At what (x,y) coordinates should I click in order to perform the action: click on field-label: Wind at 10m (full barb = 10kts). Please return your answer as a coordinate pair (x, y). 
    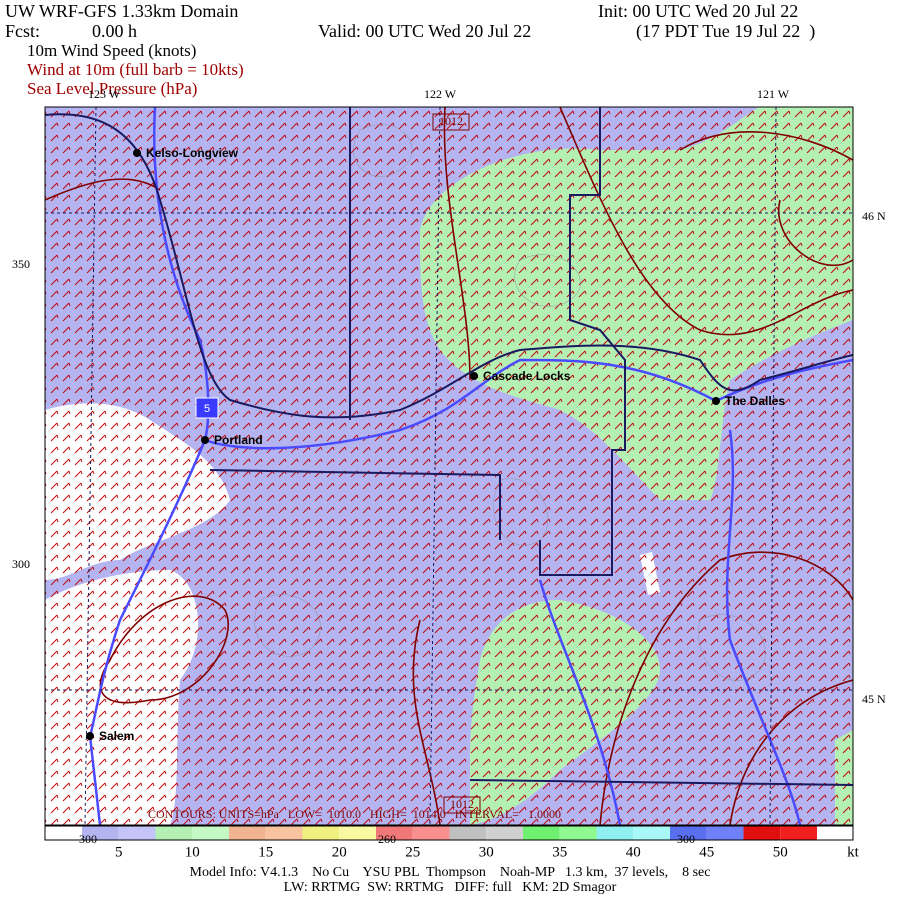
    Looking at the image, I should click on (135, 69).